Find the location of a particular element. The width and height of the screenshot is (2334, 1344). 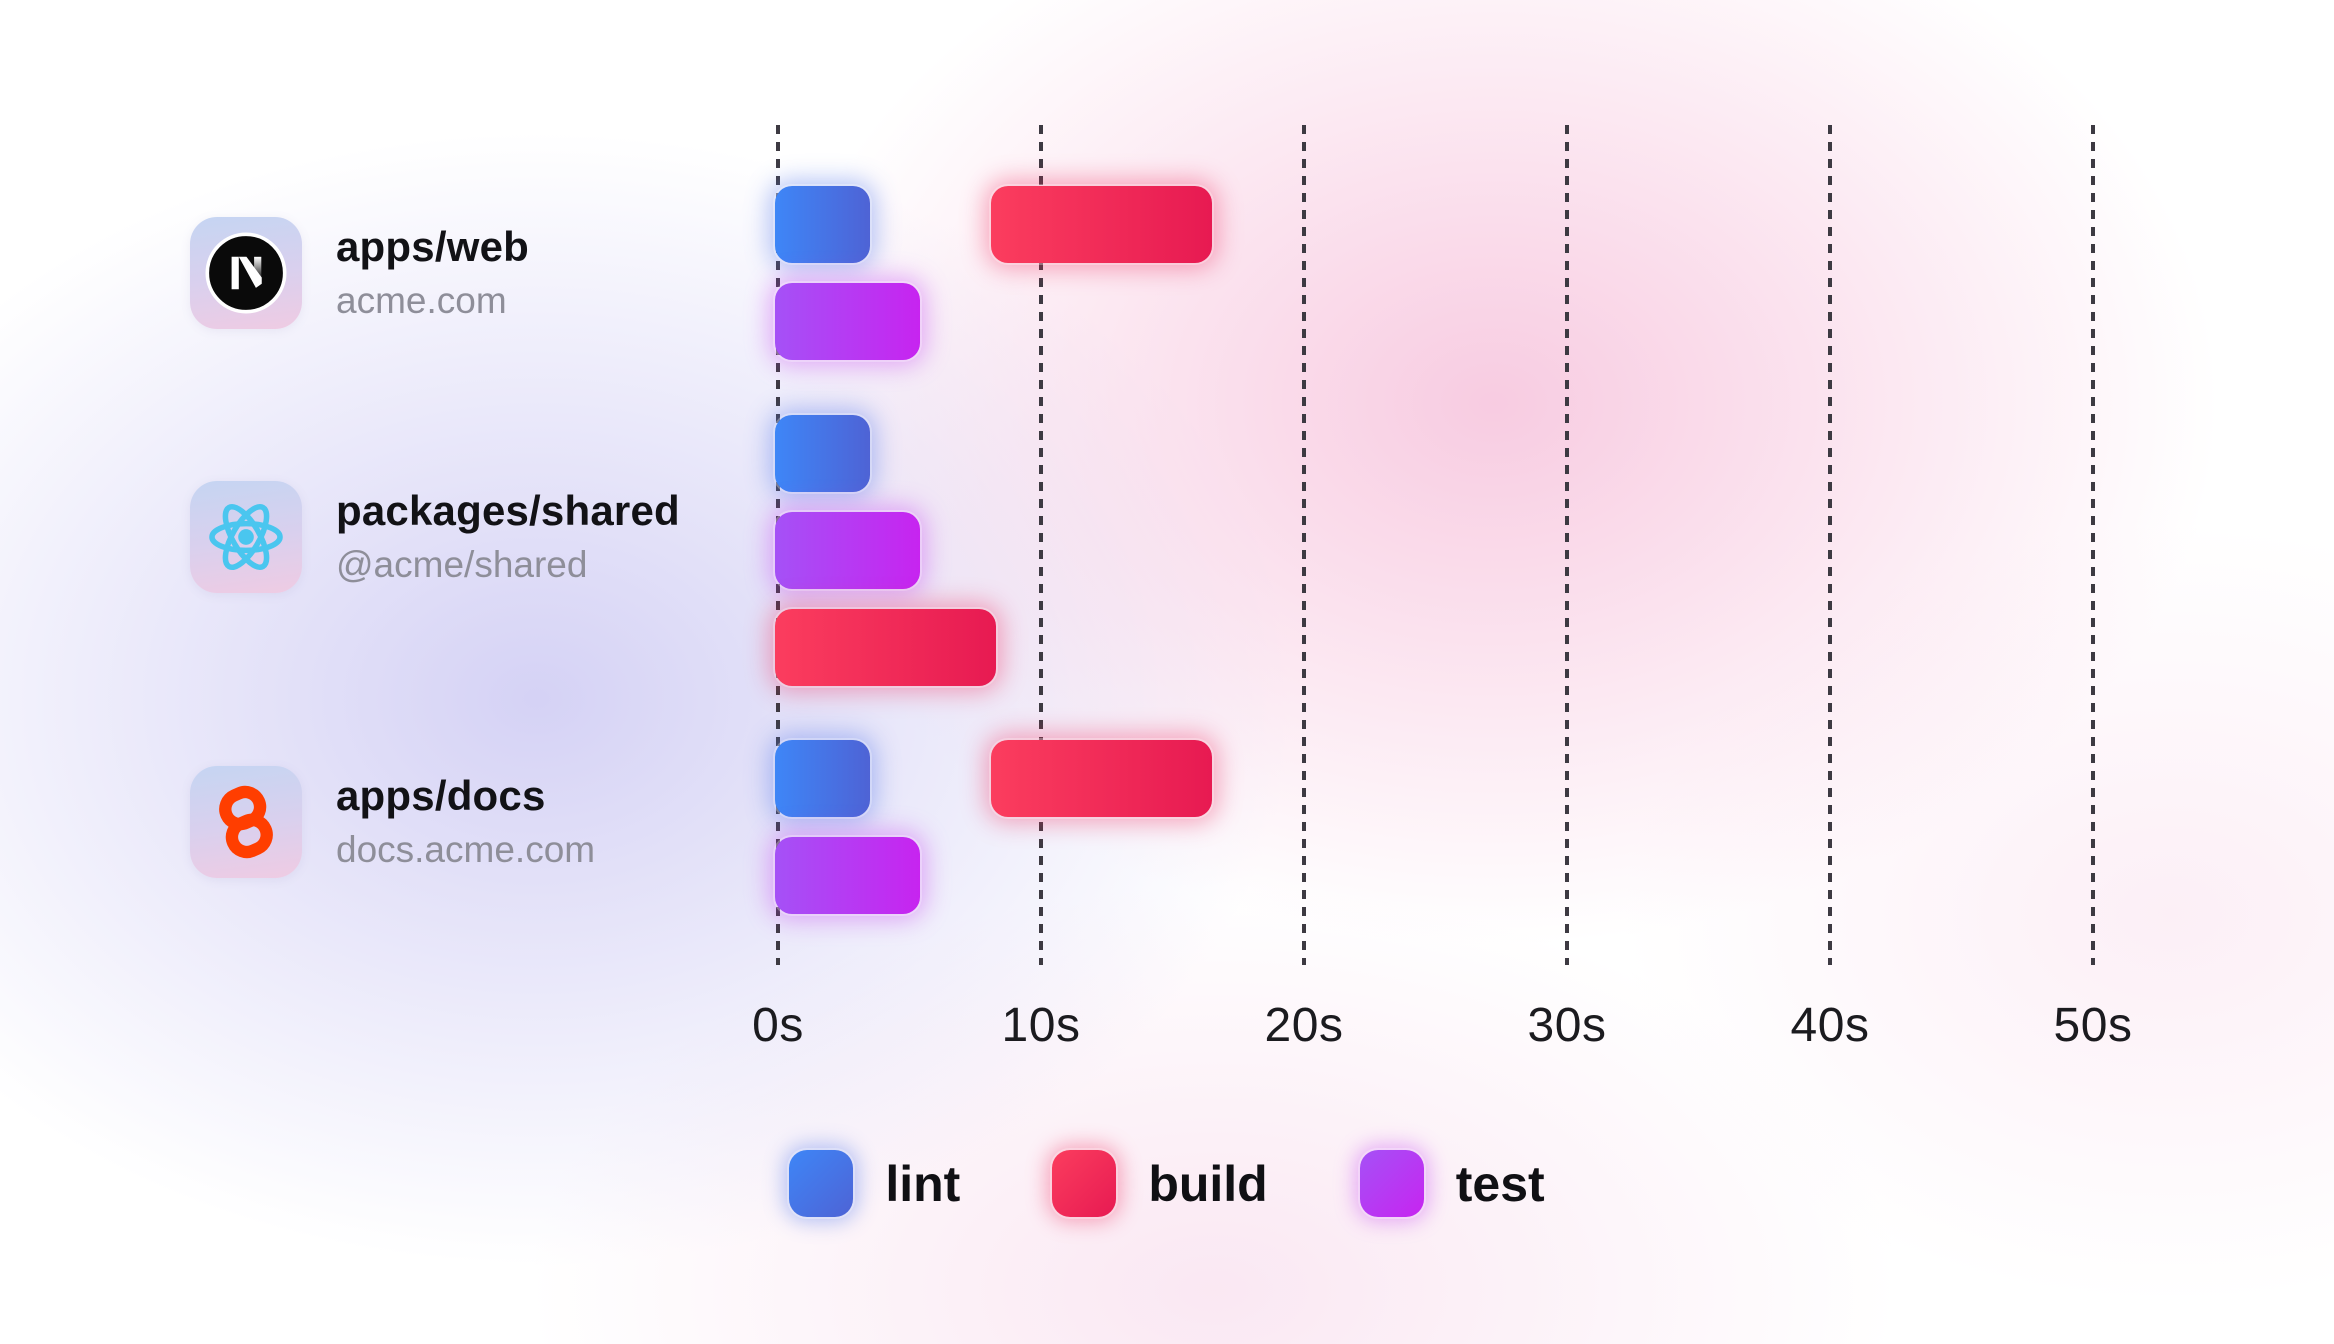

axis-tick-label: 50s is located at coordinates (2093, 1025).